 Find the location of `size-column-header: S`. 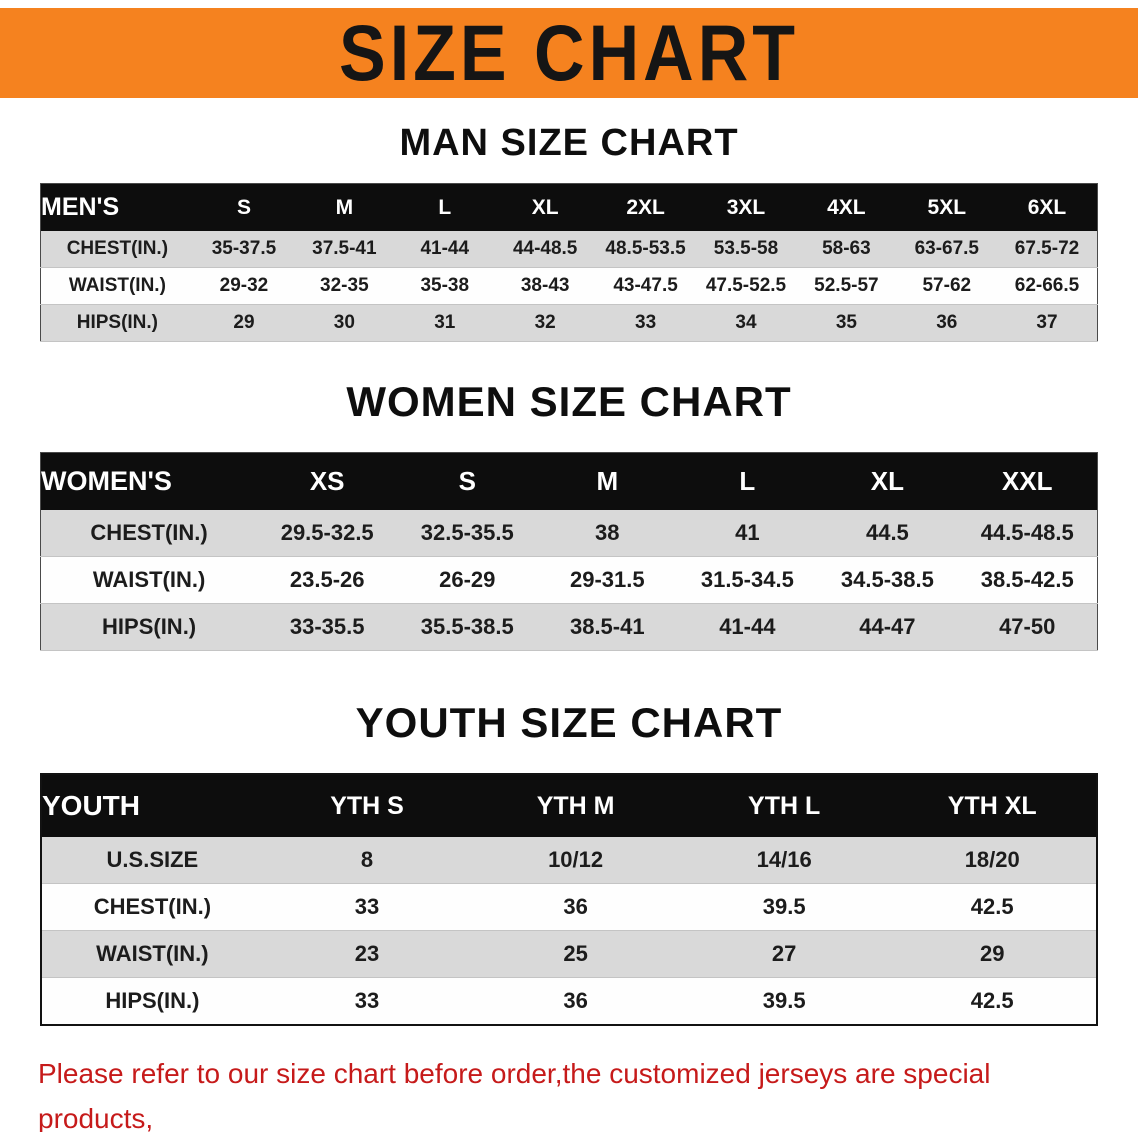

size-column-header: S is located at coordinates (244, 207).